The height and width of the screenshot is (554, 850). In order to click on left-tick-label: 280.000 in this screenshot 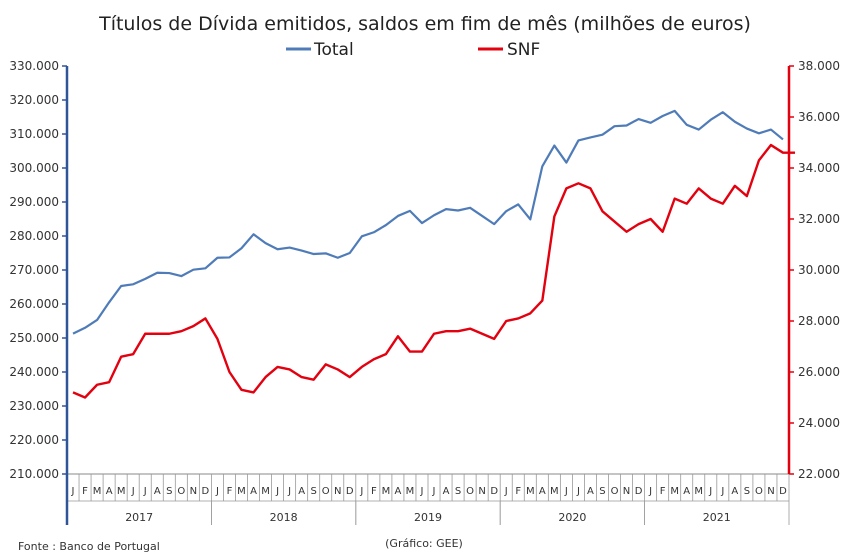, I will do `click(34, 236)`.